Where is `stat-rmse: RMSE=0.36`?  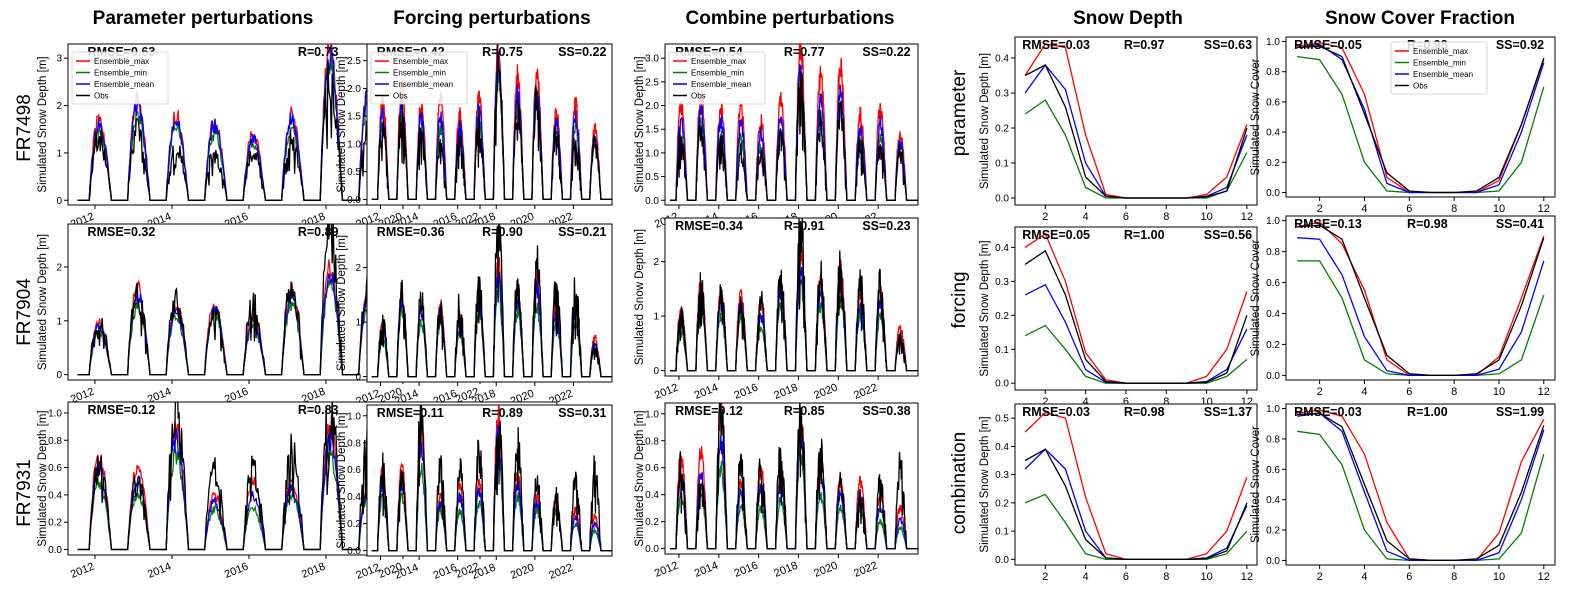 stat-rmse: RMSE=0.36 is located at coordinates (411, 232).